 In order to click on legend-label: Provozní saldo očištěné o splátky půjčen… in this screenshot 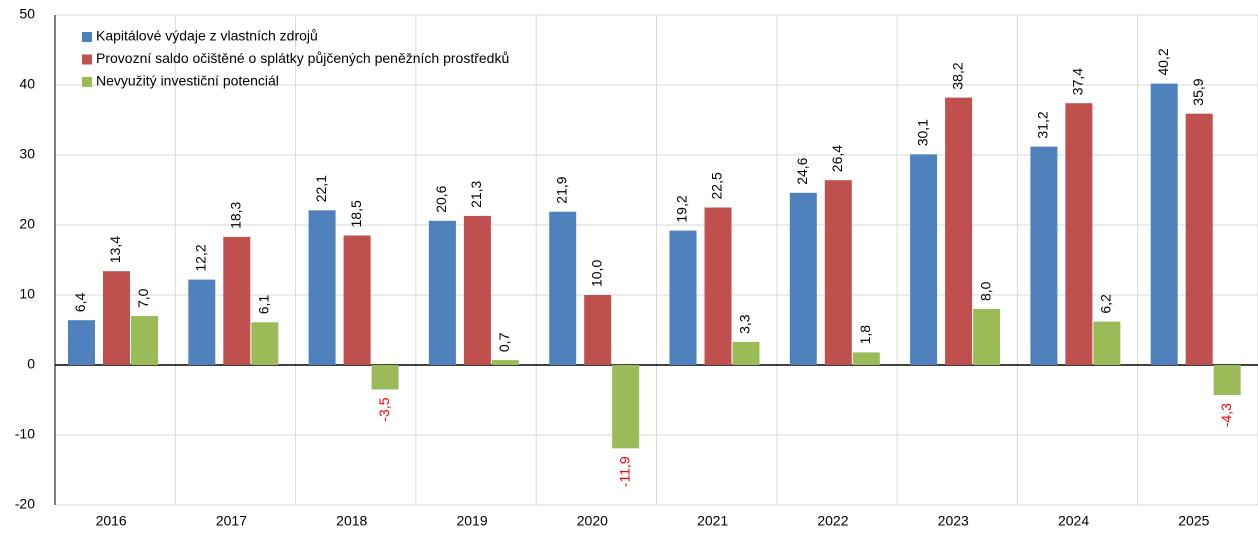, I will do `click(302, 58)`.